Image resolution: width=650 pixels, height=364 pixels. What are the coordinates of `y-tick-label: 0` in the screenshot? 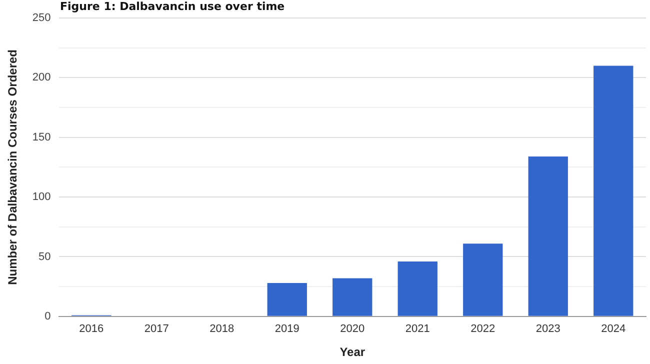 It's located at (47, 316).